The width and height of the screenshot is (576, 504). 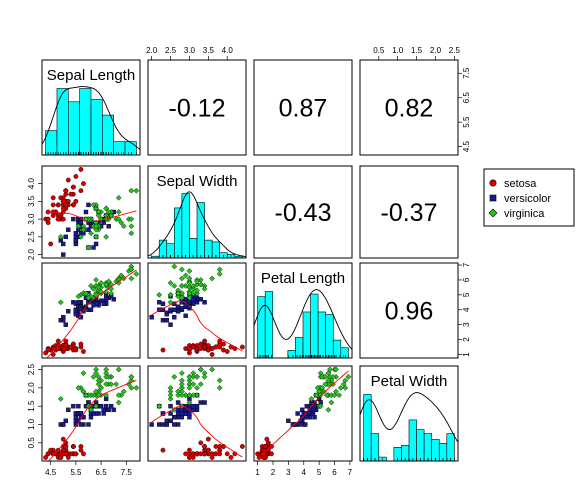 I want to click on panel-0-1-border, so click(x=197, y=107).